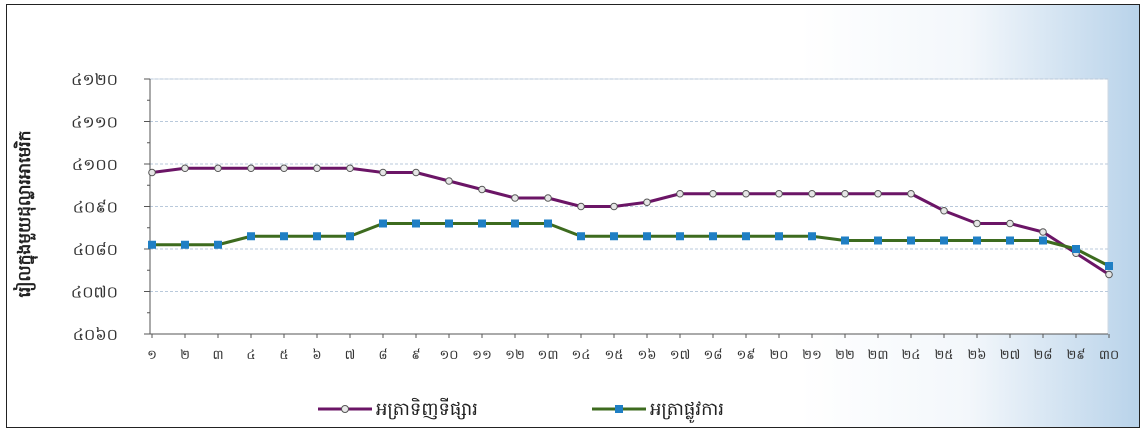  Describe the element at coordinates (25, 213) in the screenshot. I see `y-axis-label: រៀលក្នុងមួយដុល្លារអាមេរិក` at that location.